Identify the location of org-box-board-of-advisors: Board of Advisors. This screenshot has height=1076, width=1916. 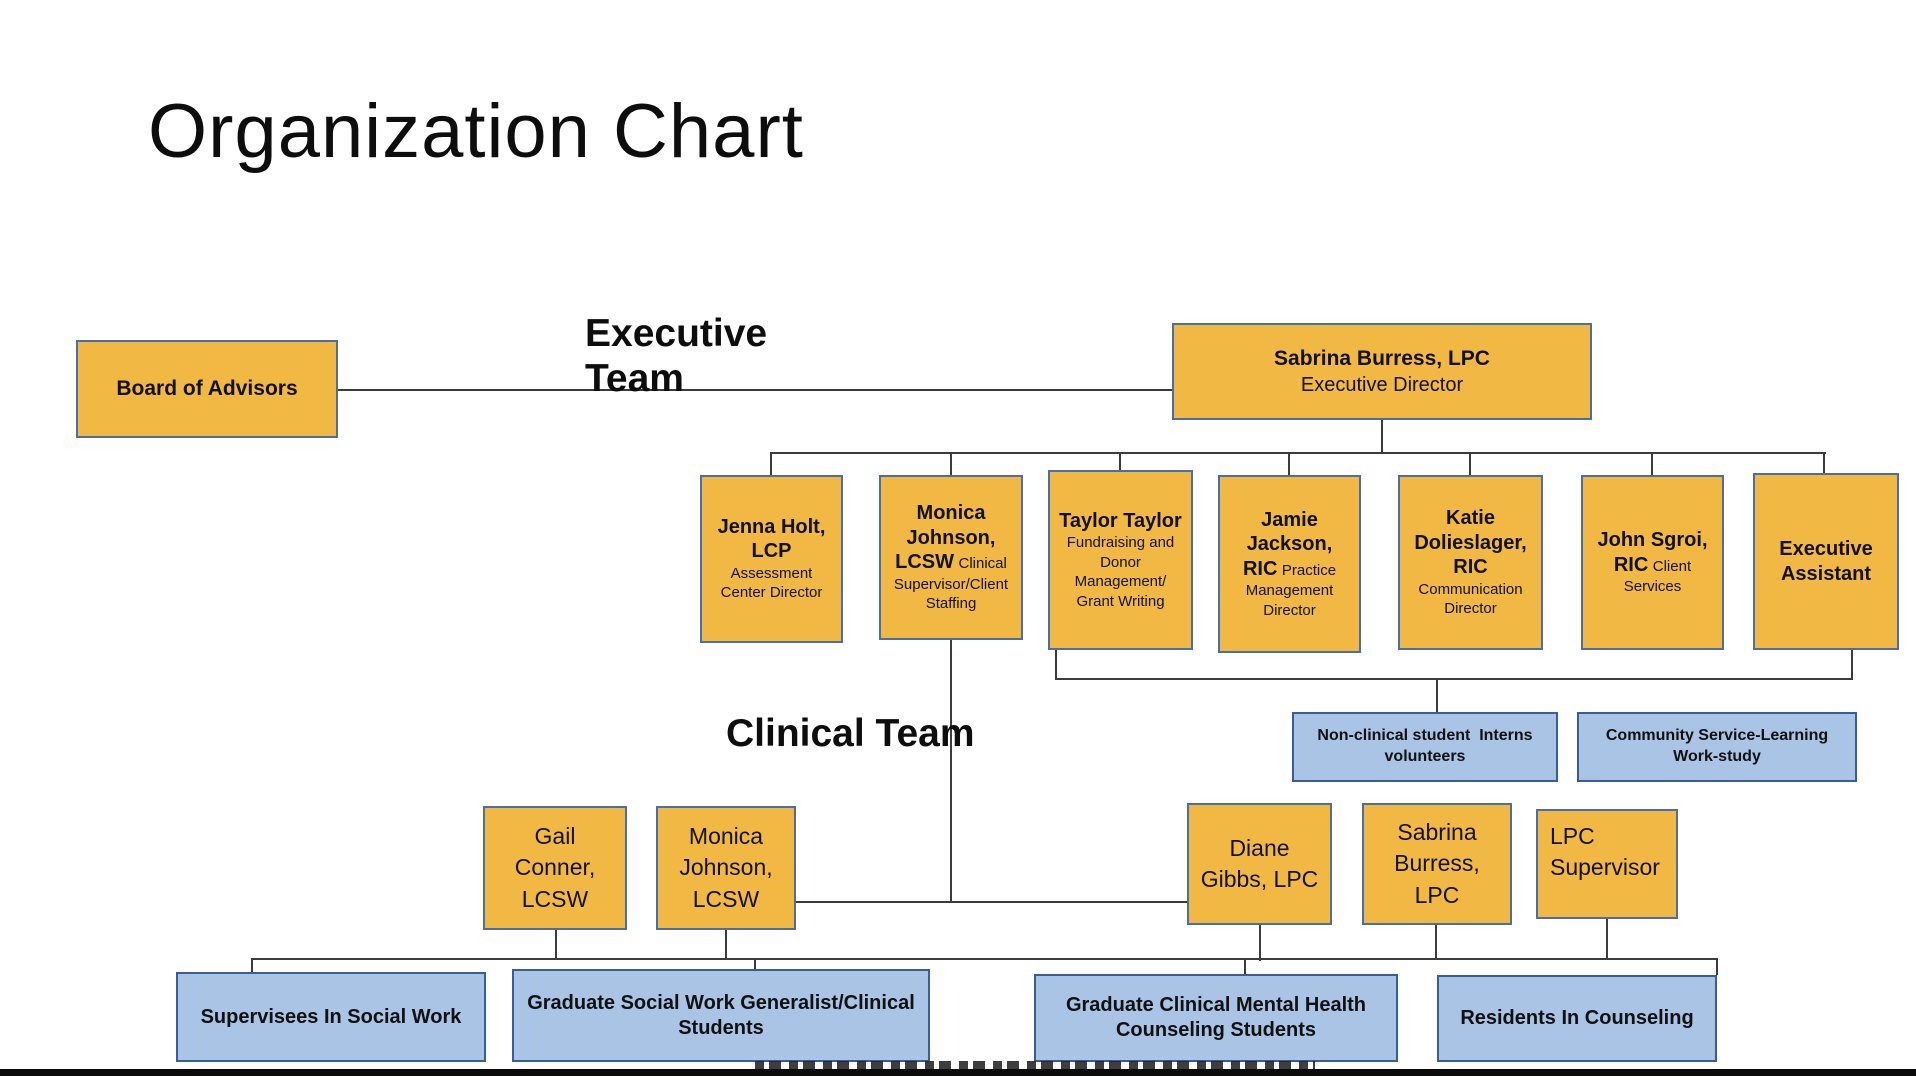
(207, 389).